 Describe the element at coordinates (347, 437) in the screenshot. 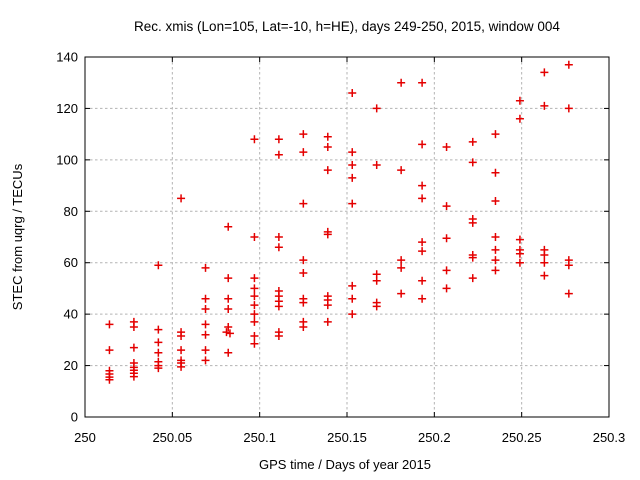

I see `x-tick-label: 250.15` at that location.